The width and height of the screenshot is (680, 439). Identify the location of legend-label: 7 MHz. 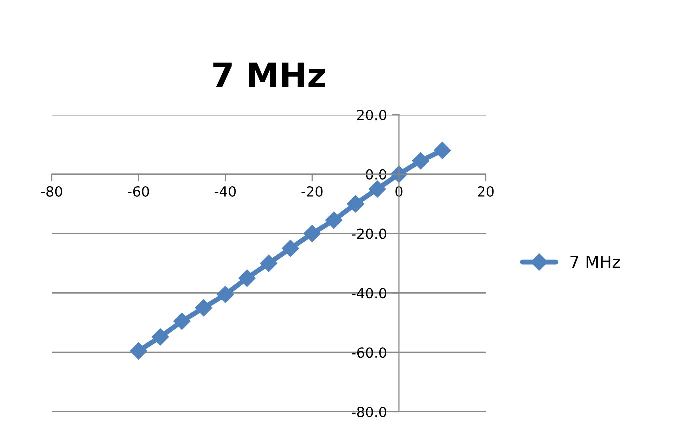
(595, 262).